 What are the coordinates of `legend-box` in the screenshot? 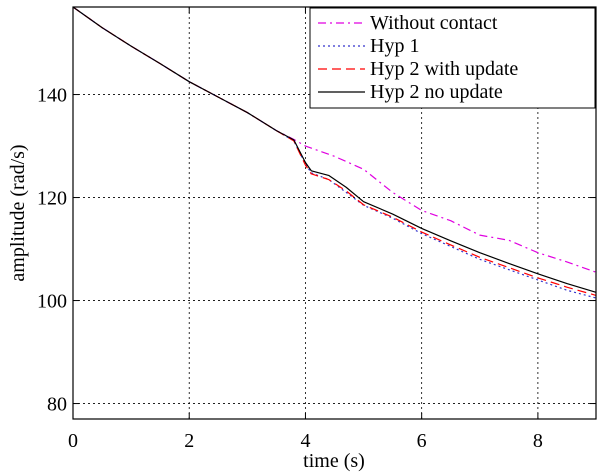 It's located at (452, 58).